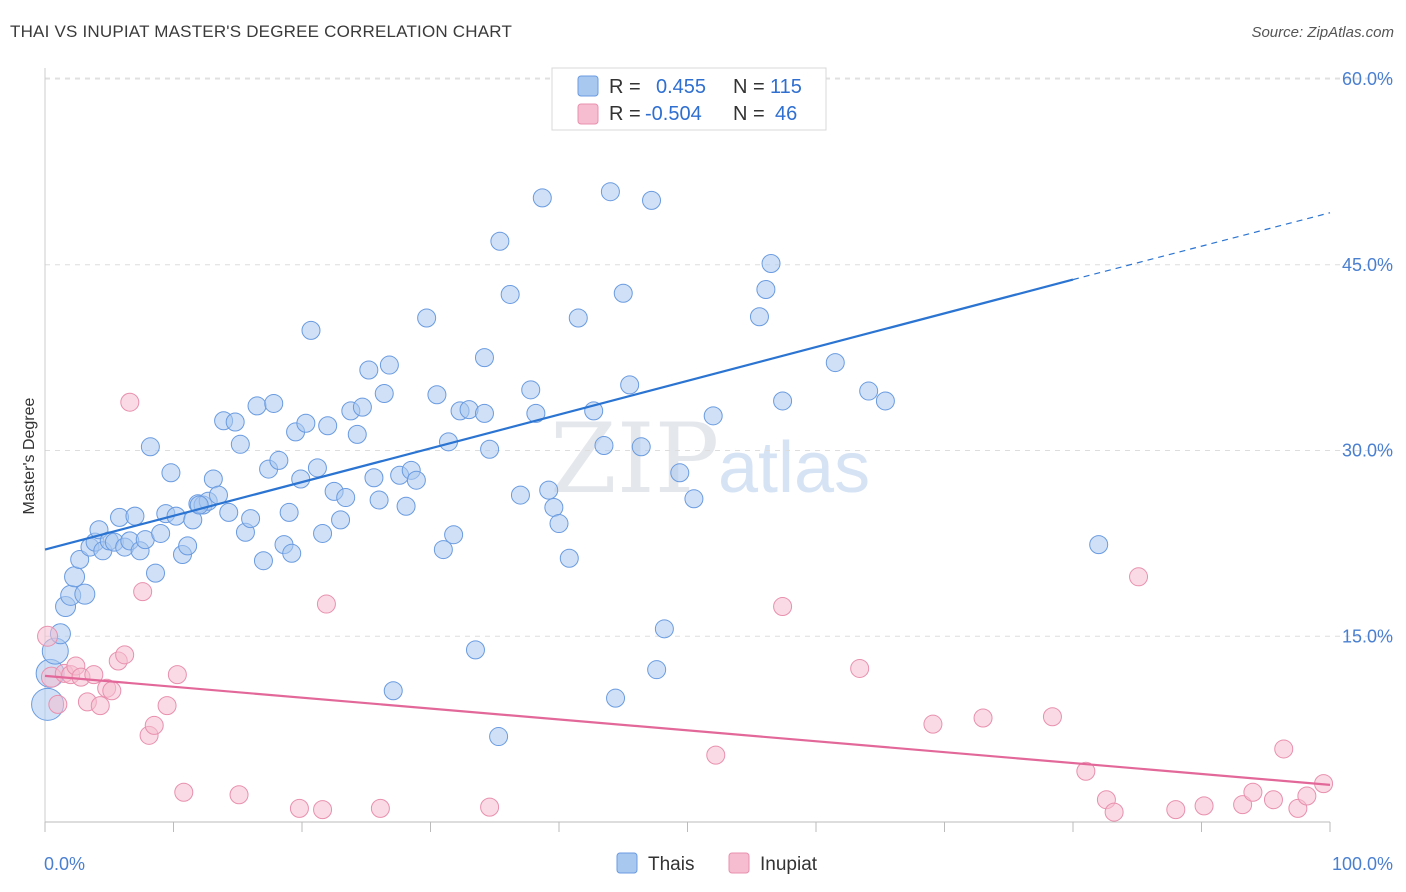 This screenshot has height=892, width=1406. Describe the element at coordinates (749, 114) in the screenshot. I see `legend-n-label-inupiat: N =` at that location.